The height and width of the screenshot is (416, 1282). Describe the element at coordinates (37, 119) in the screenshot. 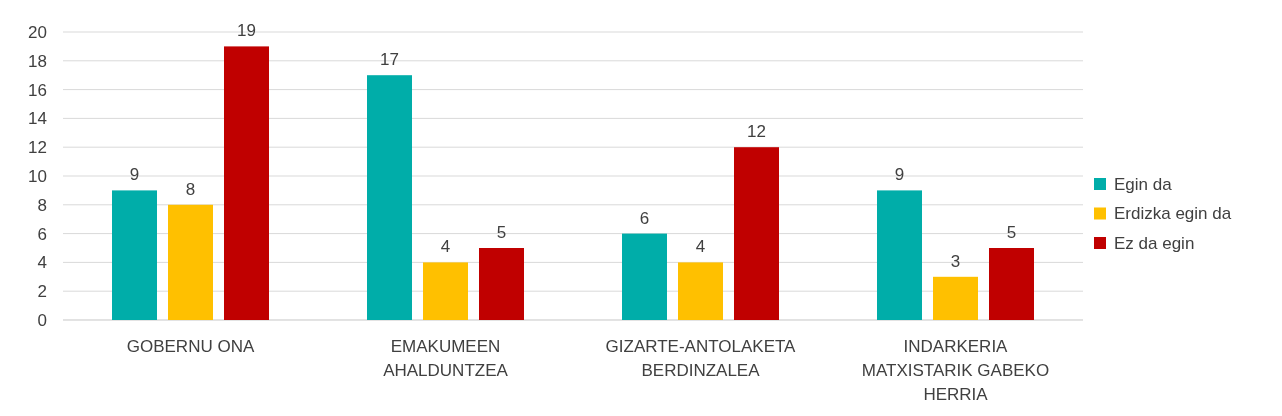

I see `y-tick-label: 14` at that location.